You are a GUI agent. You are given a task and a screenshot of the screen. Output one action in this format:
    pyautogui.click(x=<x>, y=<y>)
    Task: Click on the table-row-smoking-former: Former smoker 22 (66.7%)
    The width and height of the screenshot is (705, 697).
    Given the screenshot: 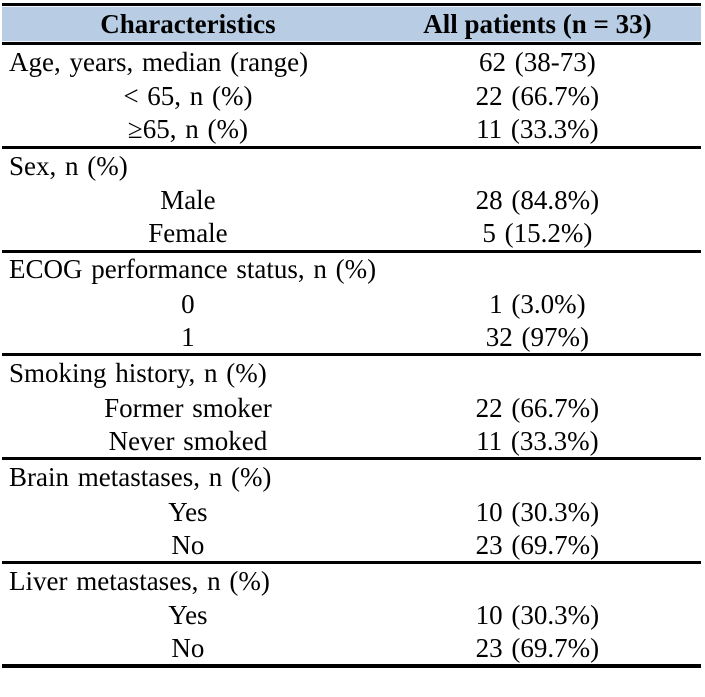 What is the action you would take?
    pyautogui.click(x=351, y=408)
    